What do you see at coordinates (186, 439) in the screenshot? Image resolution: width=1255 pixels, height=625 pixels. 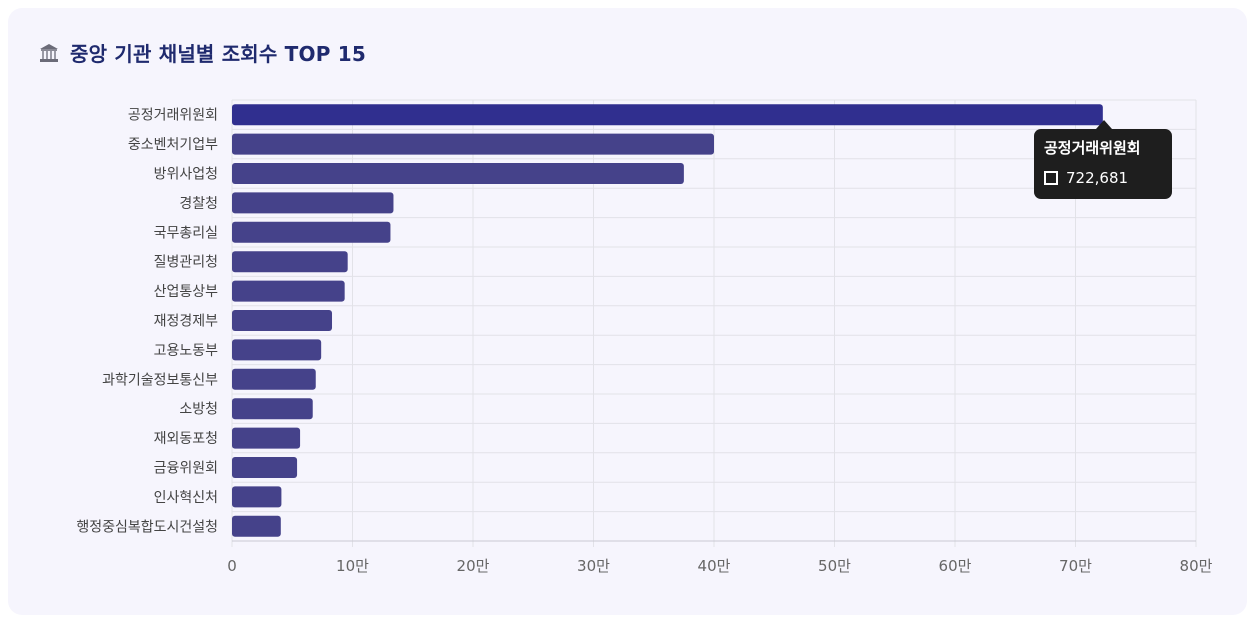 I see `y-tick-label: 재외동포청` at bounding box center [186, 439].